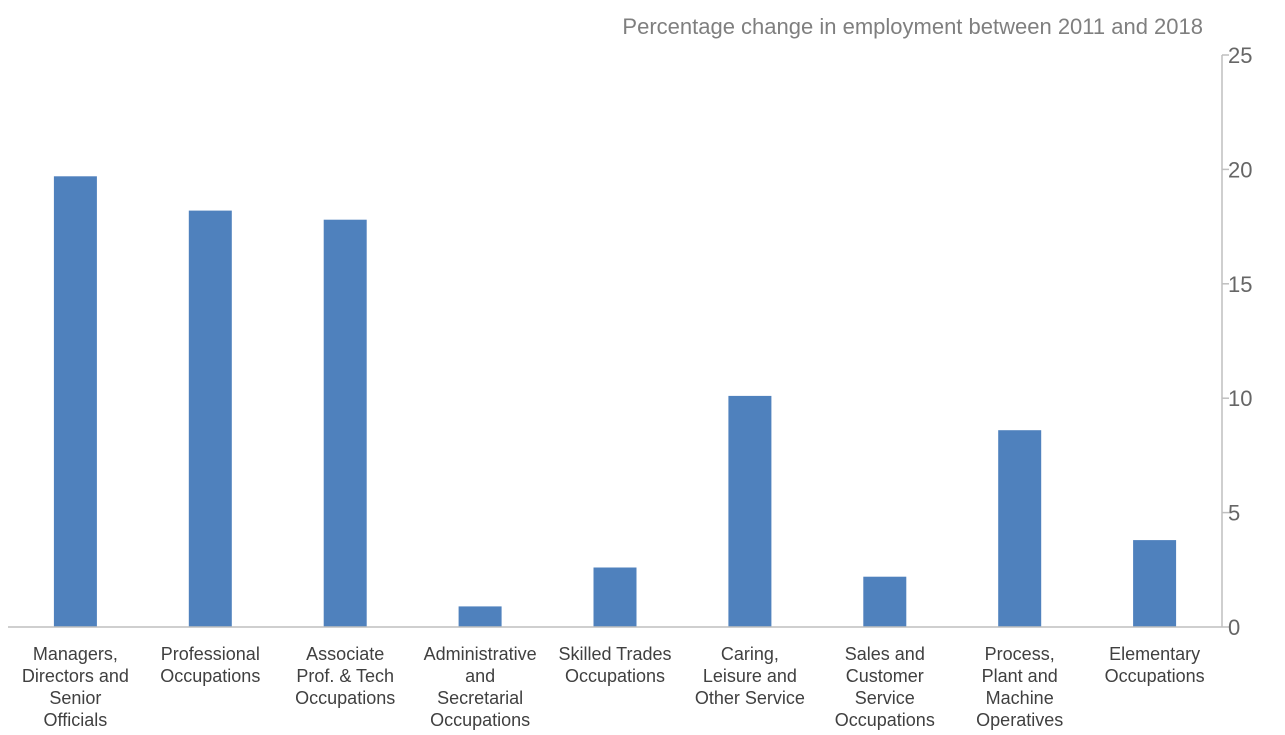 Image resolution: width=1285 pixels, height=735 pixels. I want to click on x-category-label-line: Leisure and, so click(750, 676).